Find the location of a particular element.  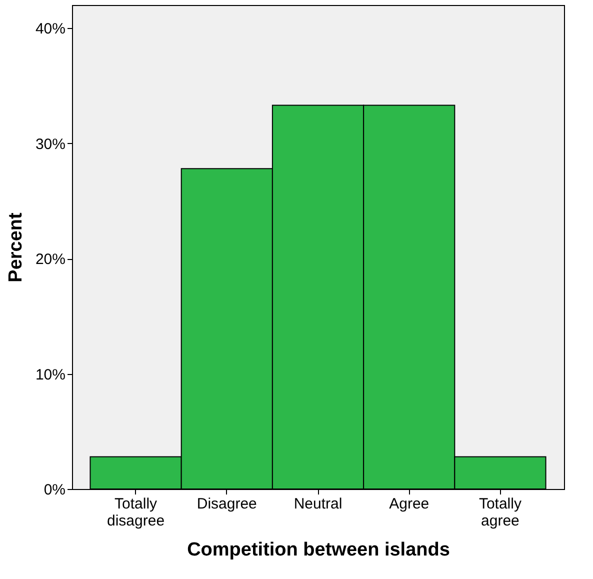

y-tick-label: 40% is located at coordinates (50, 29).